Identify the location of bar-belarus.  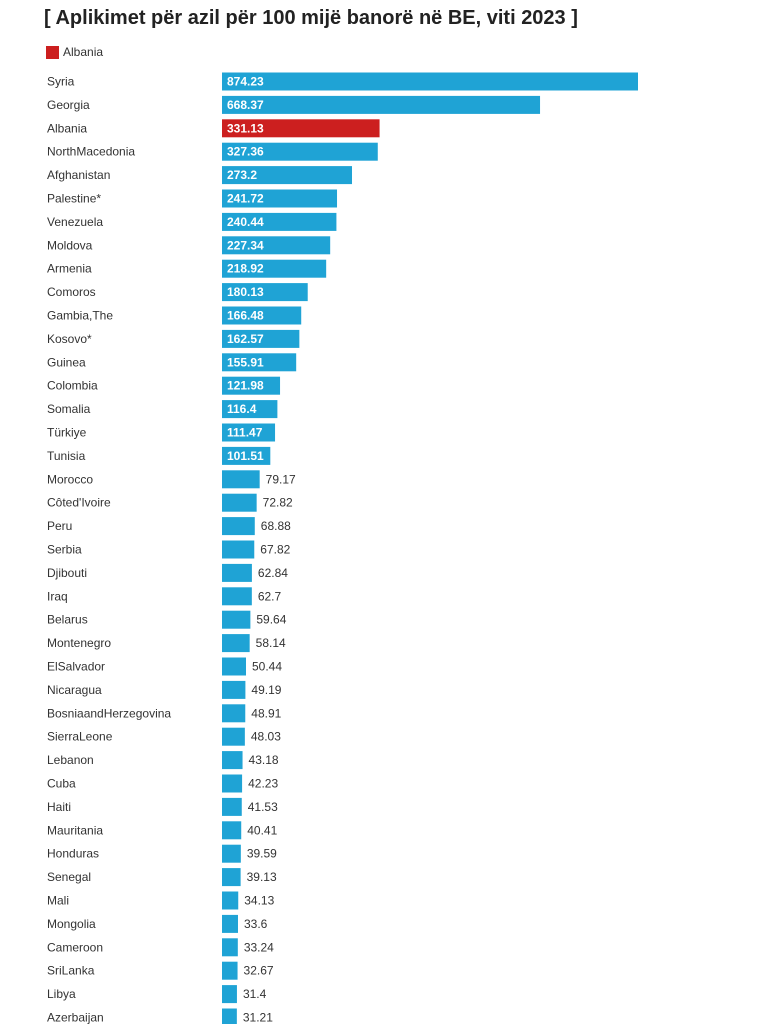
(236, 619).